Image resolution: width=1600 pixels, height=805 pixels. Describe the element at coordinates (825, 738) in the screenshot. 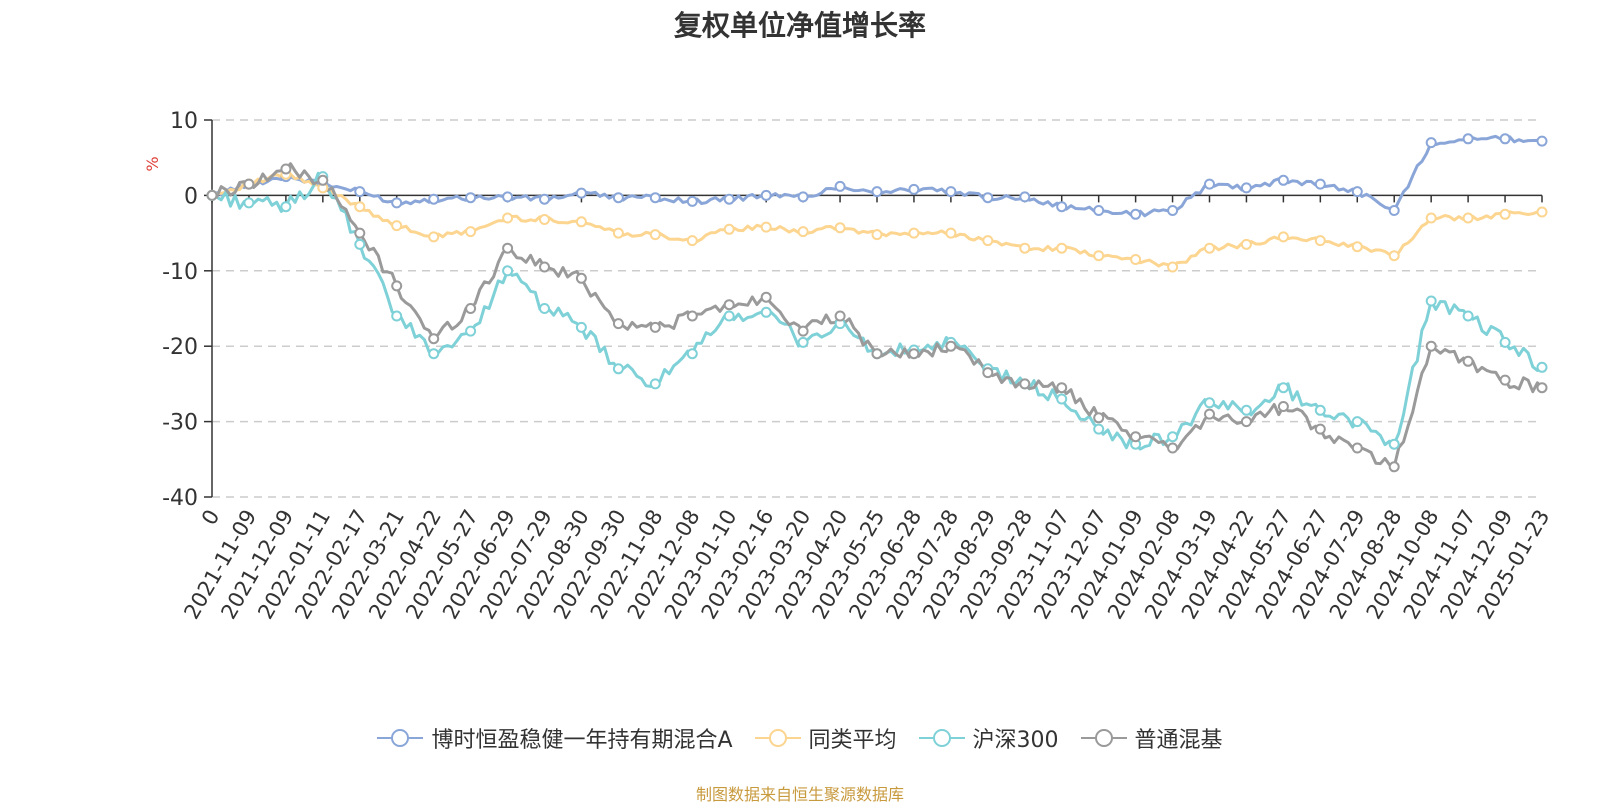

I see `legend-item: 同类平均` at that location.